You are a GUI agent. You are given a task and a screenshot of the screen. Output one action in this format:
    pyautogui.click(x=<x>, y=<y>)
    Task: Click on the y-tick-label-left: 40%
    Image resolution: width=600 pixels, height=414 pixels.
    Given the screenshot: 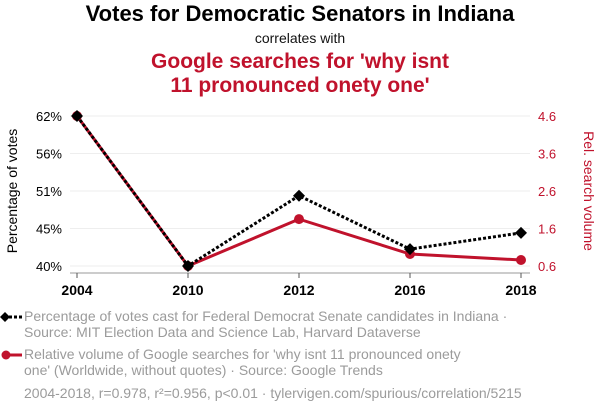 What is the action you would take?
    pyautogui.click(x=49, y=266)
    